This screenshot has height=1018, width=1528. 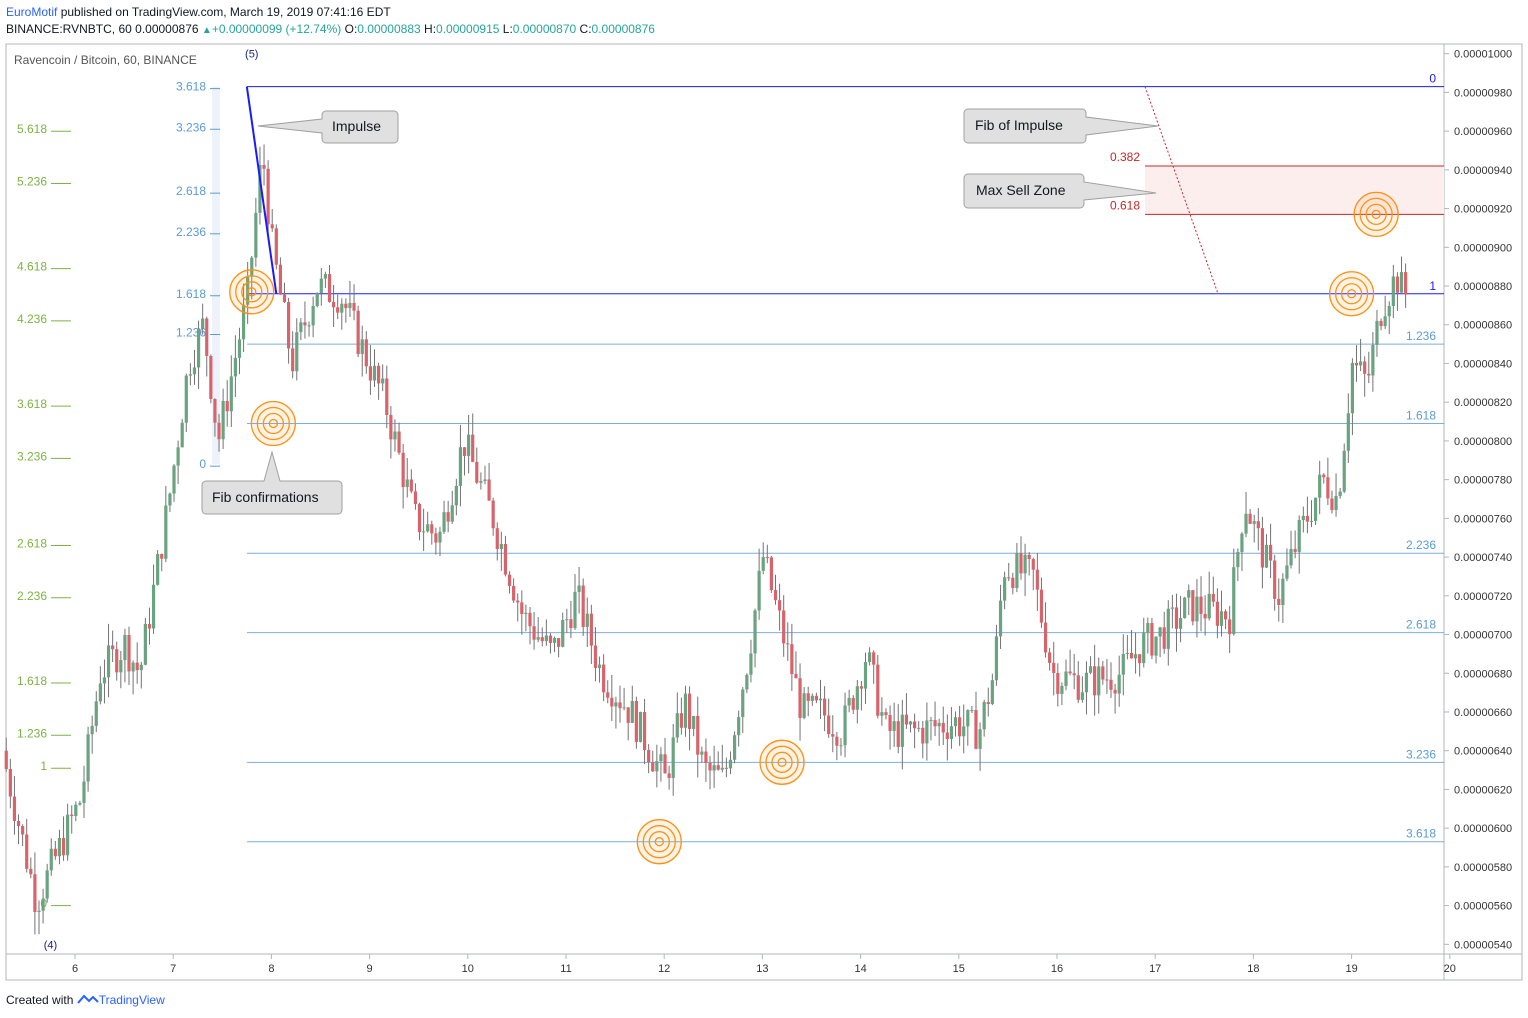 What do you see at coordinates (32, 129) in the screenshot?
I see `left-fib-green-label: 5.618` at bounding box center [32, 129].